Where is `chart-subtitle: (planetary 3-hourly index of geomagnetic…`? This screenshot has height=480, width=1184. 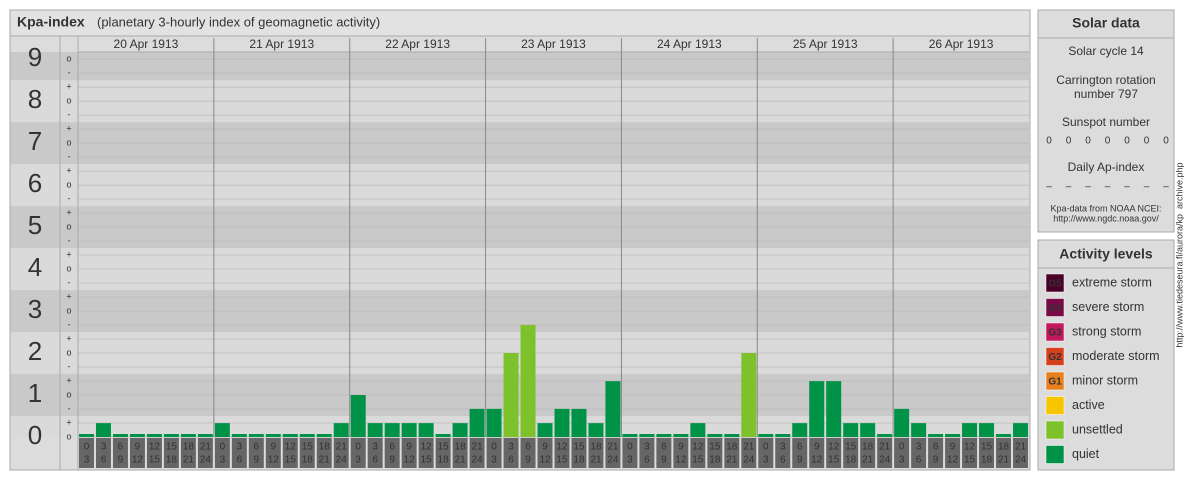 chart-subtitle: (planetary 3-hourly index of geomagnetic… is located at coordinates (238, 21).